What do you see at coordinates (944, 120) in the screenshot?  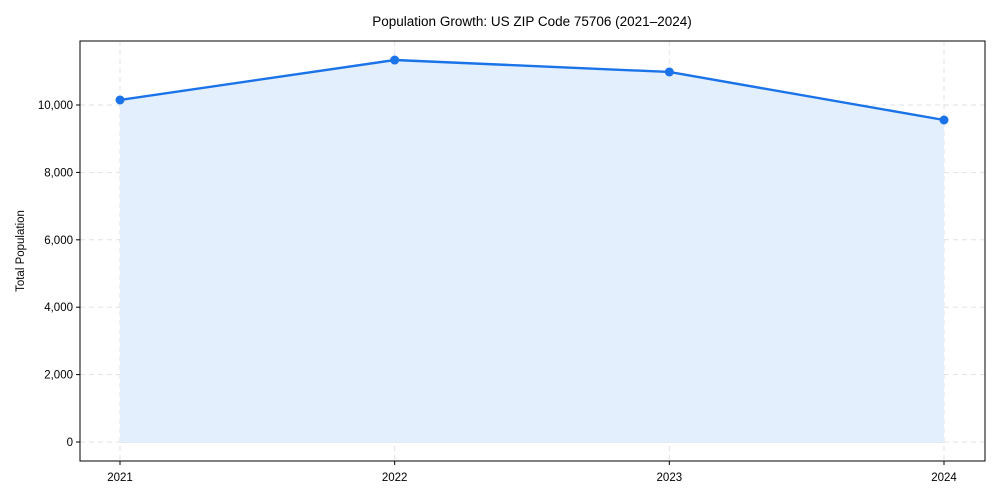 I see `data-point-2024` at bounding box center [944, 120].